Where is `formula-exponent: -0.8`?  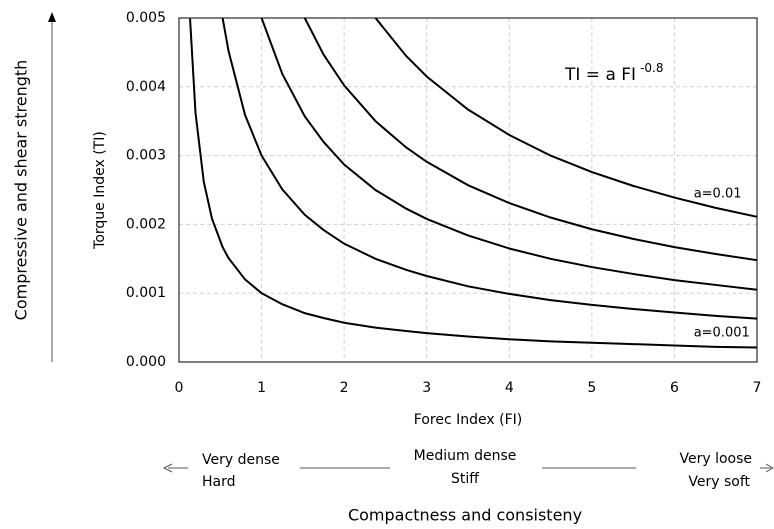
formula-exponent: -0.8 is located at coordinates (651, 68).